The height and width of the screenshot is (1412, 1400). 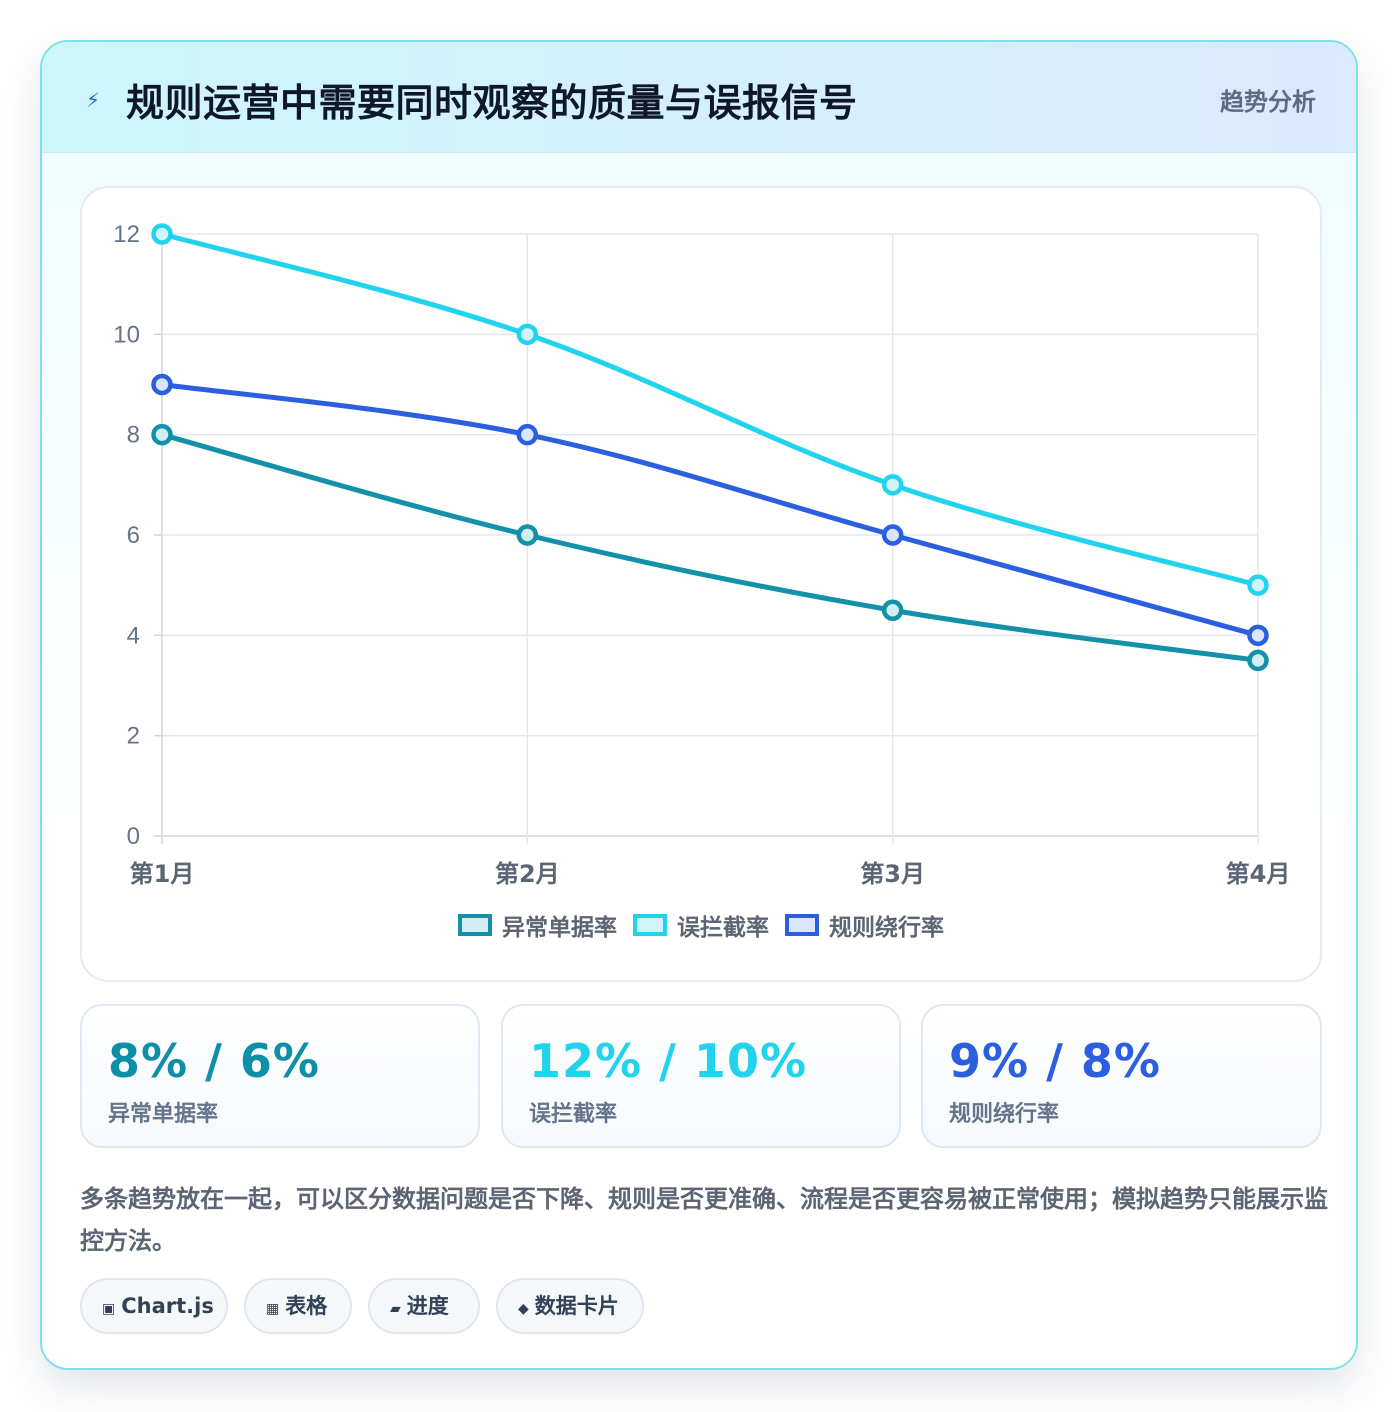 What do you see at coordinates (133, 635) in the screenshot?
I see `y-tick-label: 4` at bounding box center [133, 635].